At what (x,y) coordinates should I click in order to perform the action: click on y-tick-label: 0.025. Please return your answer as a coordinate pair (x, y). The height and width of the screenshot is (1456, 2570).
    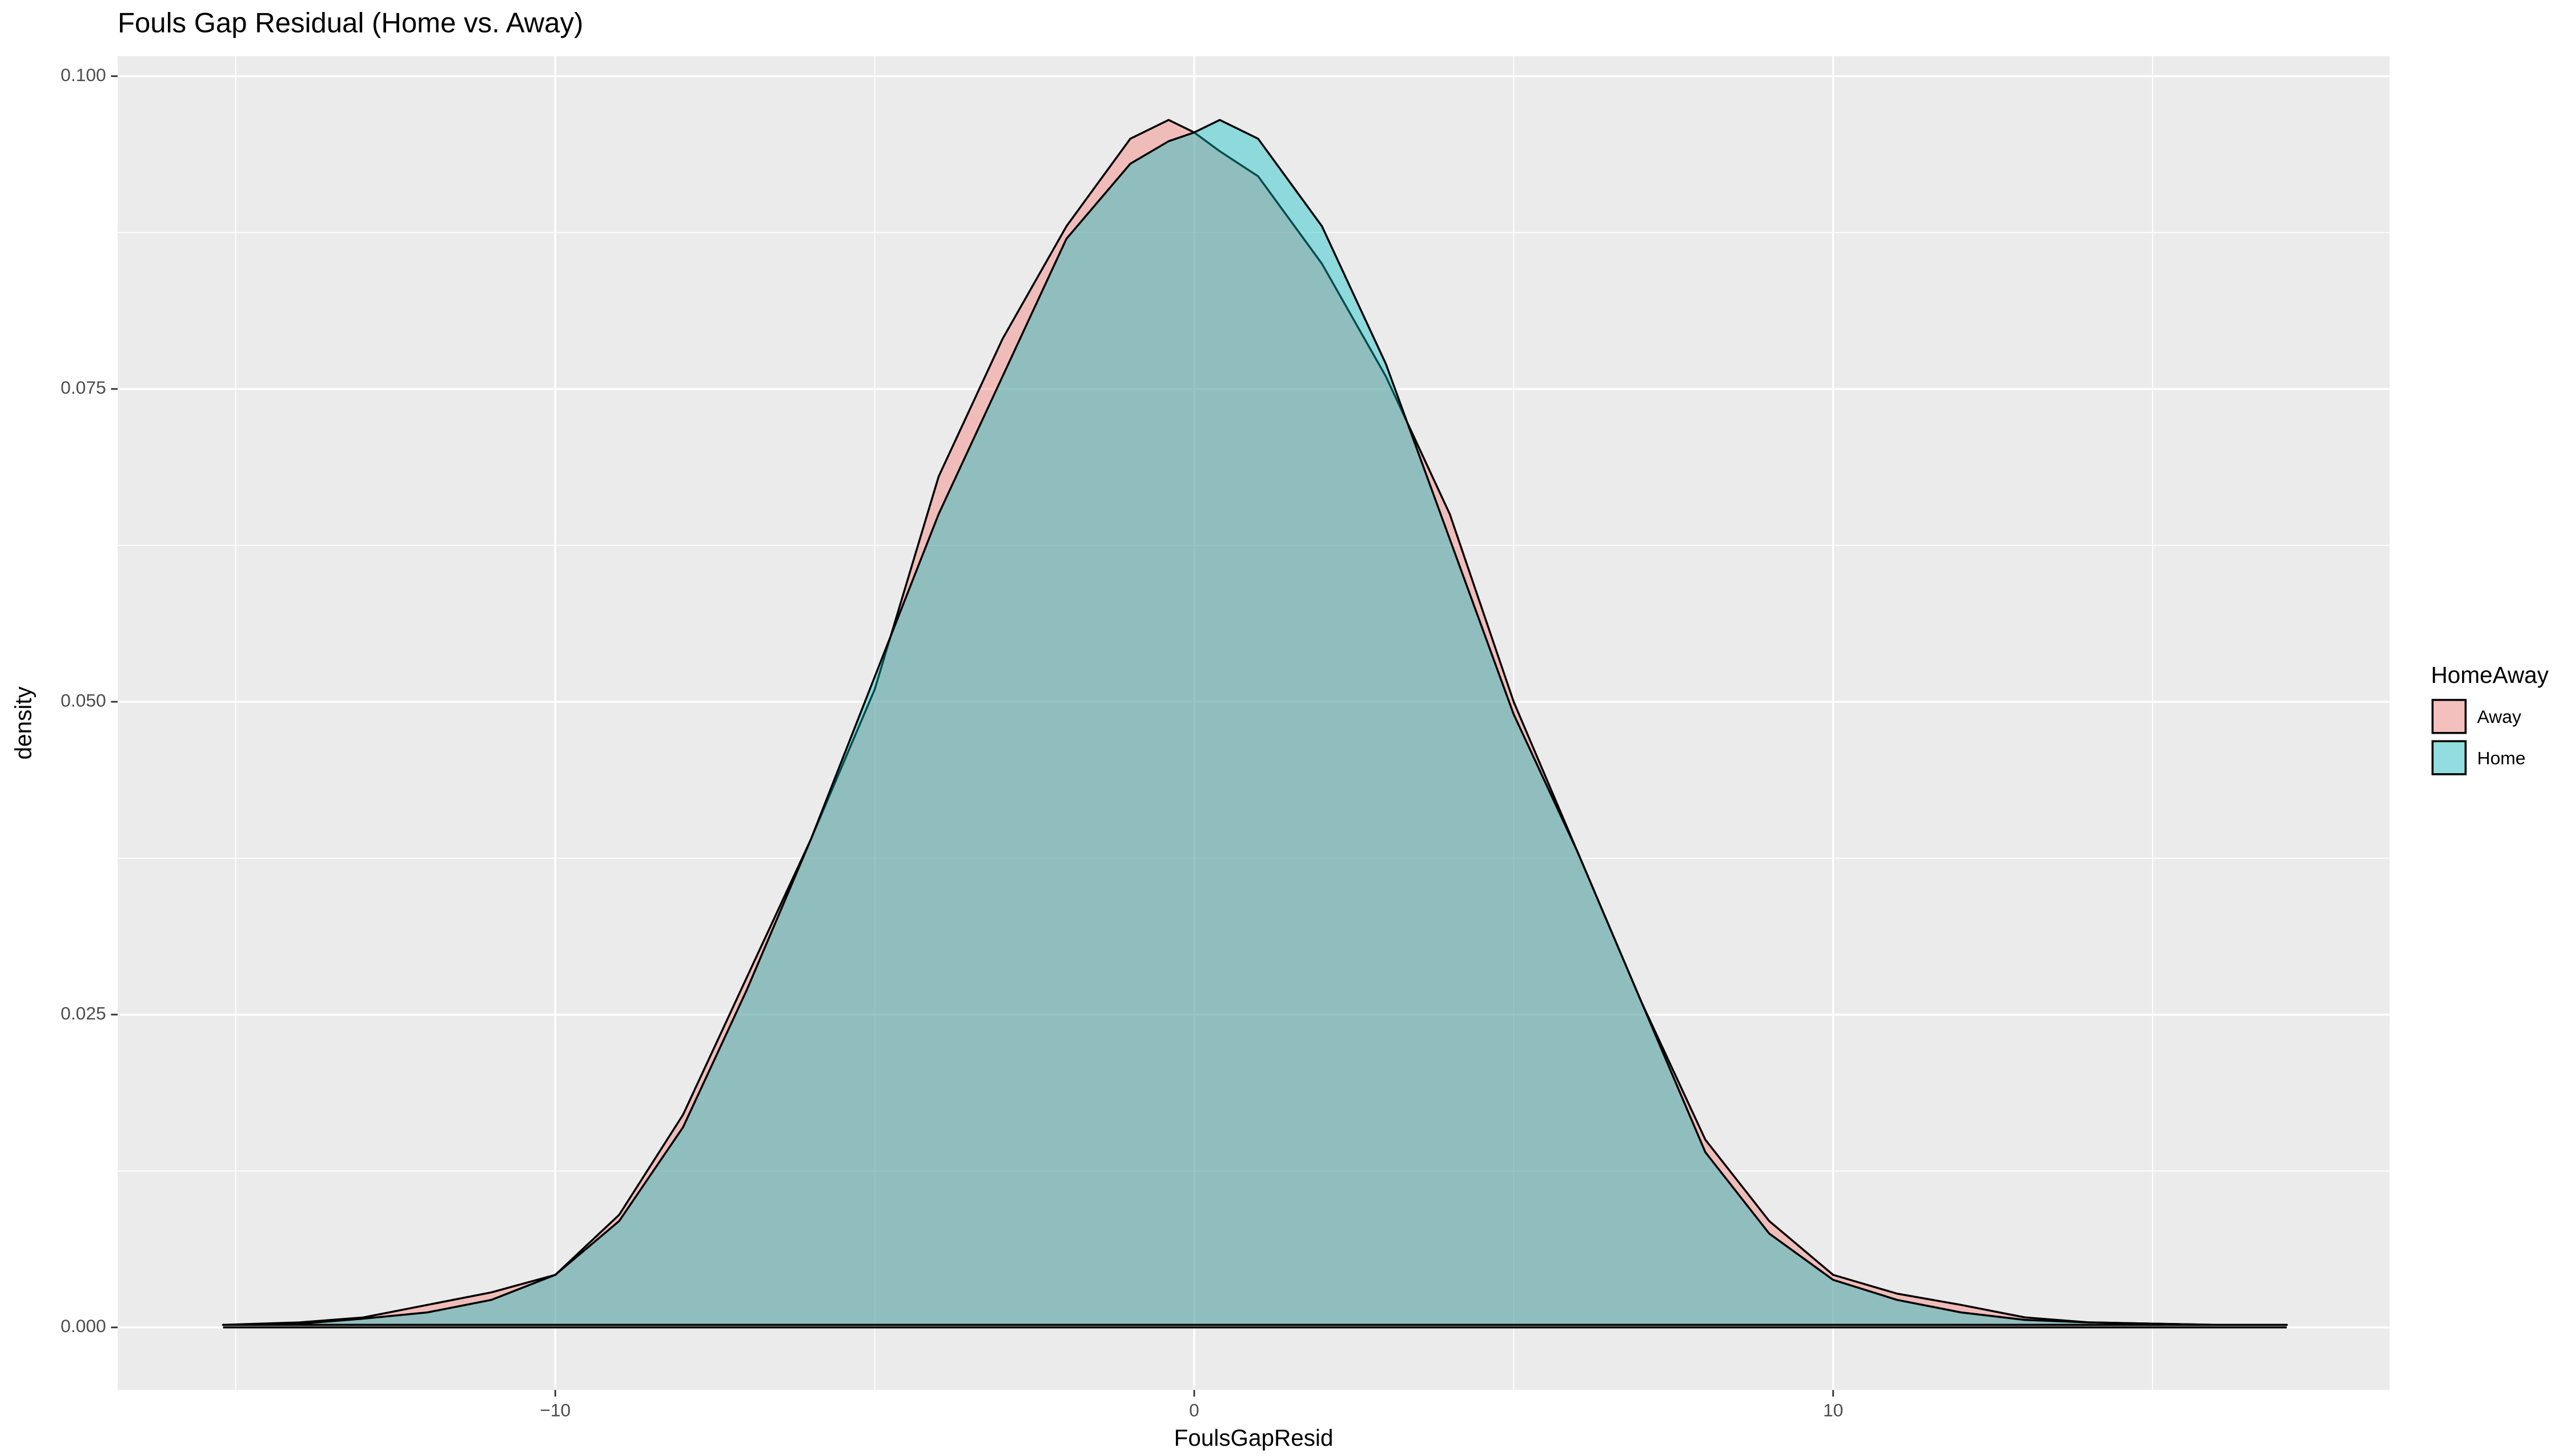
    Looking at the image, I should click on (83, 1013).